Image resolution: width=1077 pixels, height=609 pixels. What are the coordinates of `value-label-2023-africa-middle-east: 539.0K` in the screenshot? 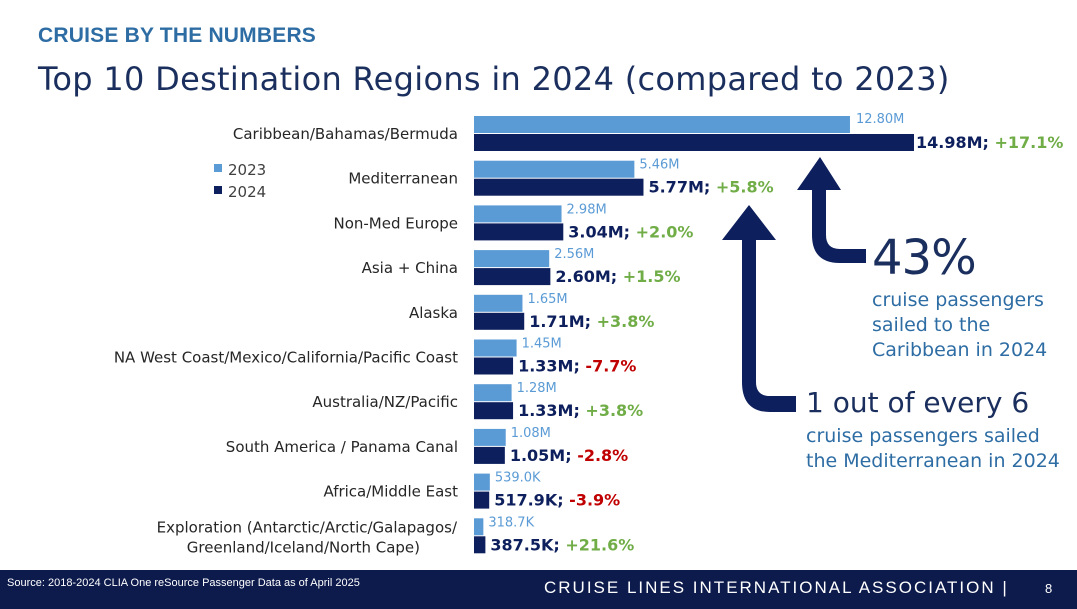 It's located at (518, 478).